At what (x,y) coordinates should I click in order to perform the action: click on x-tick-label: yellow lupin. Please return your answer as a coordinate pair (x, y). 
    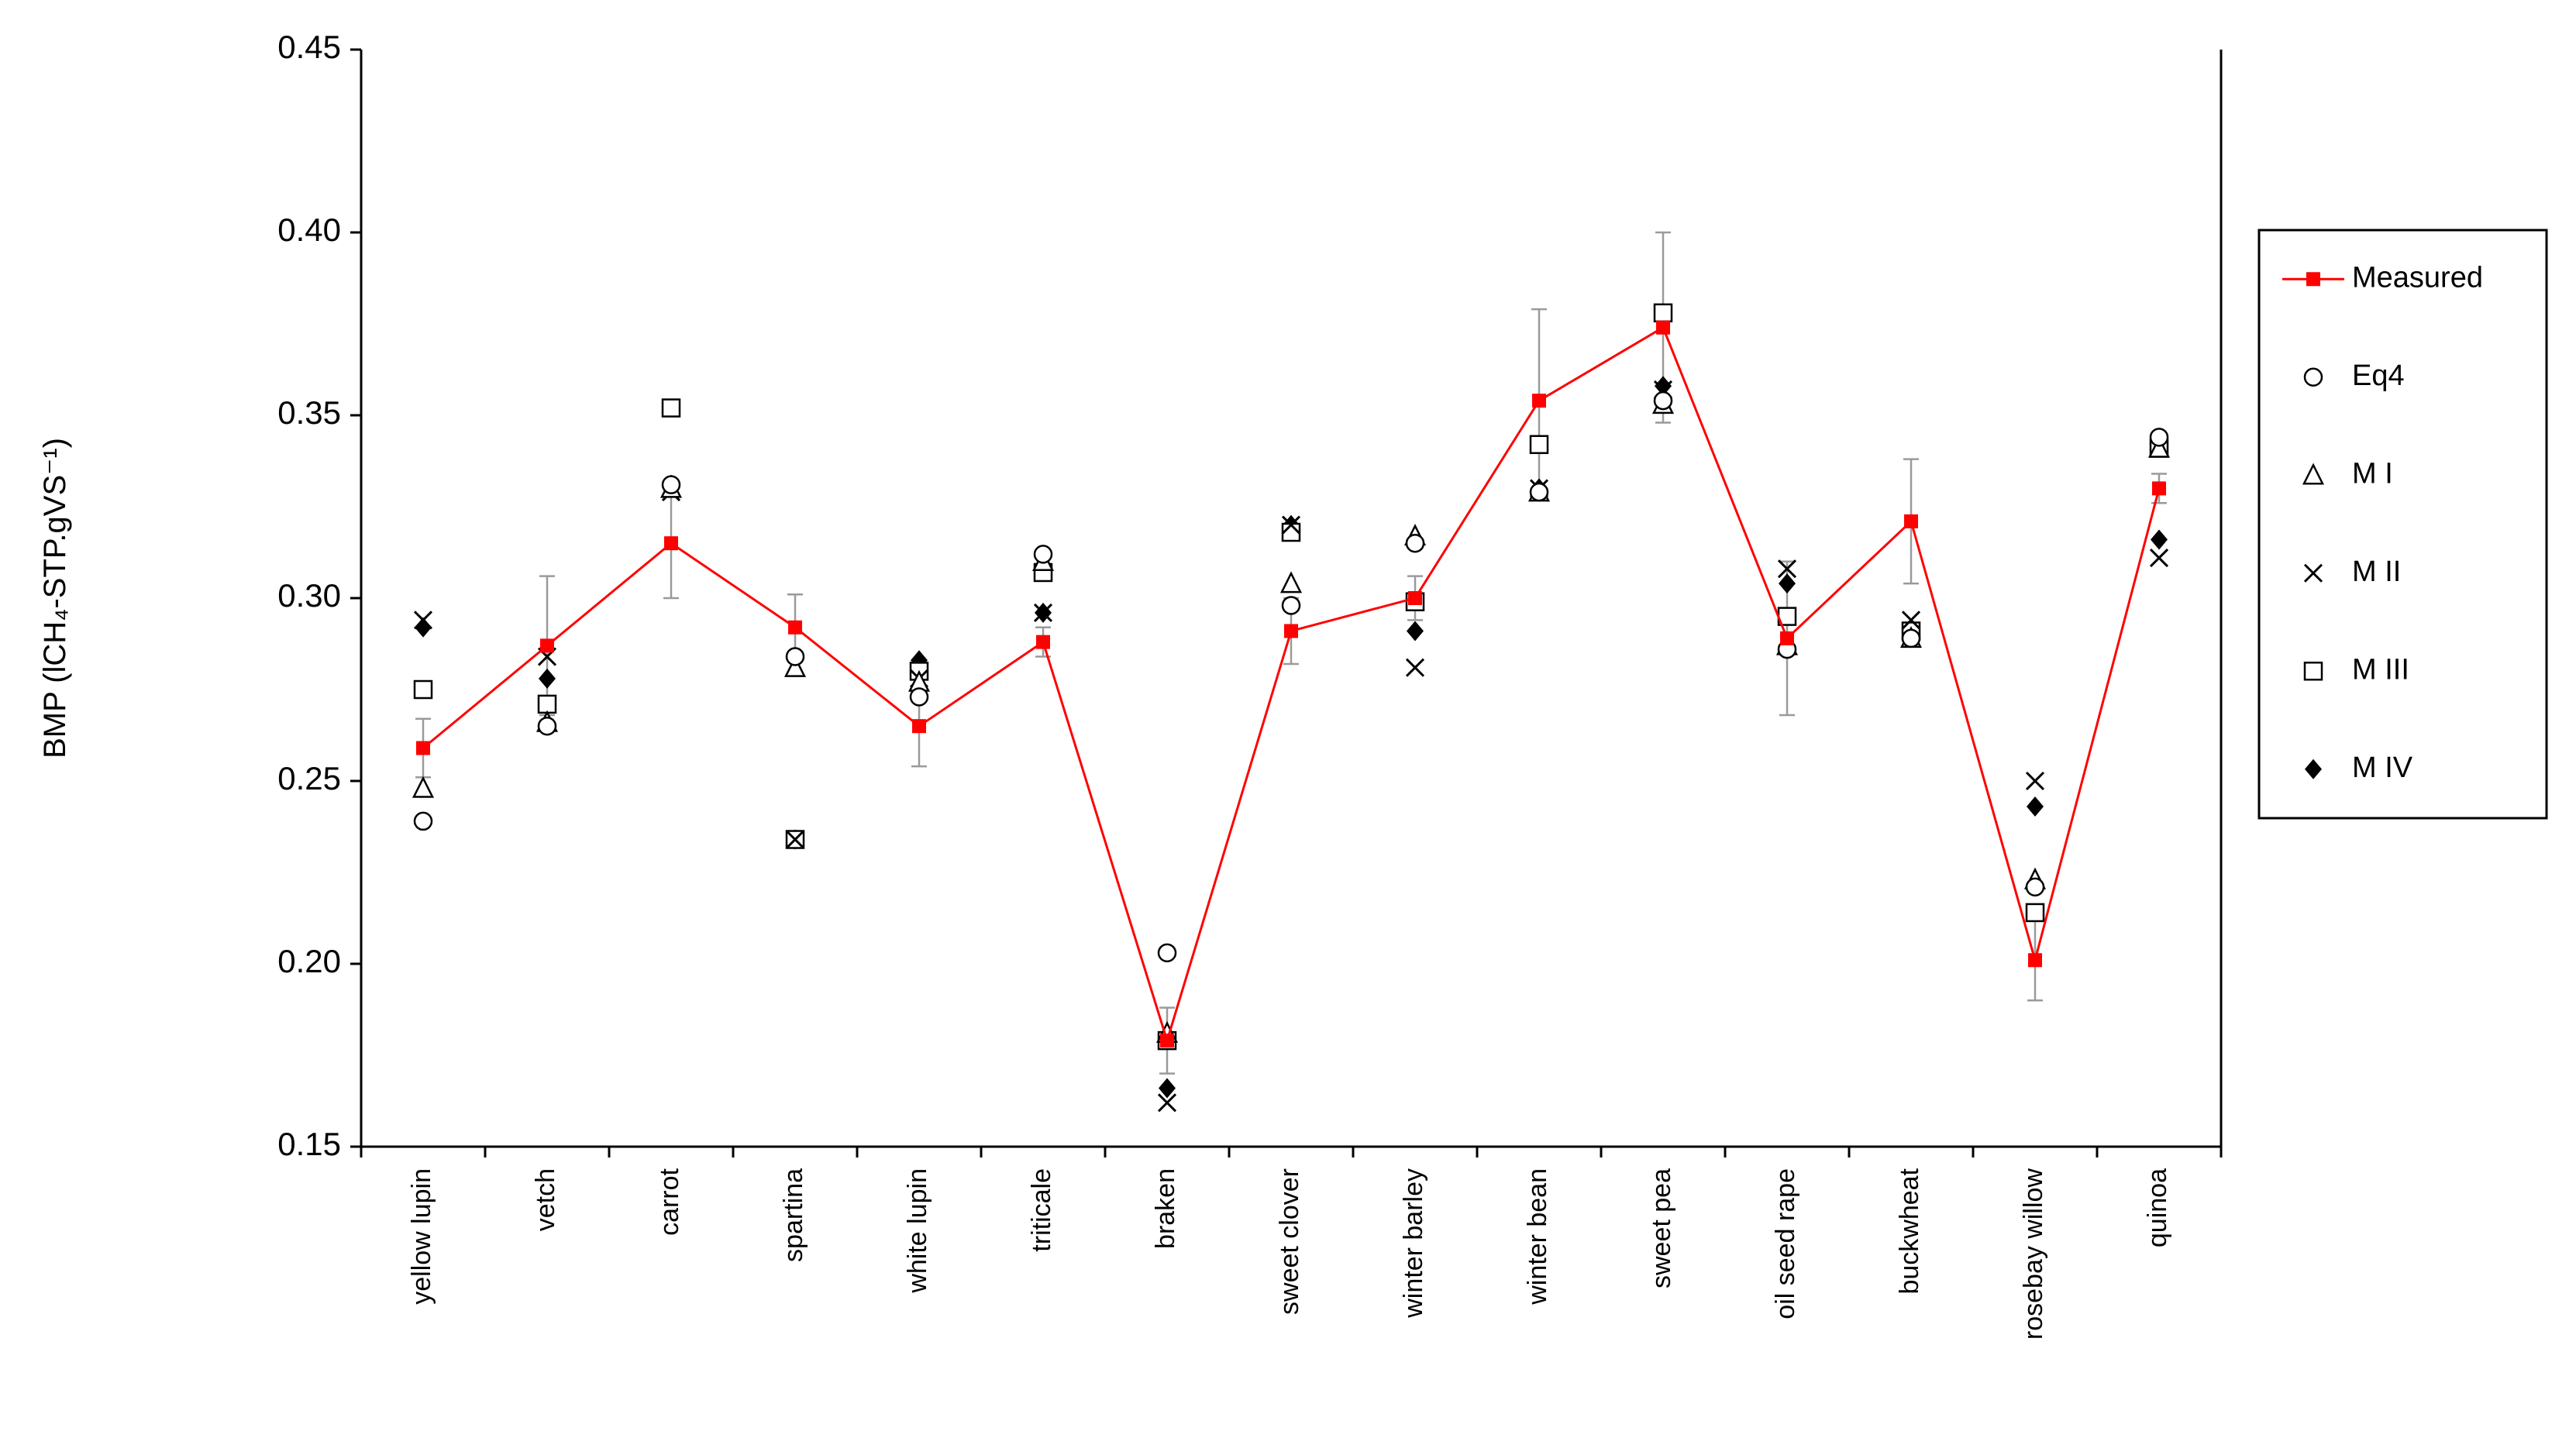
    Looking at the image, I should click on (421, 1236).